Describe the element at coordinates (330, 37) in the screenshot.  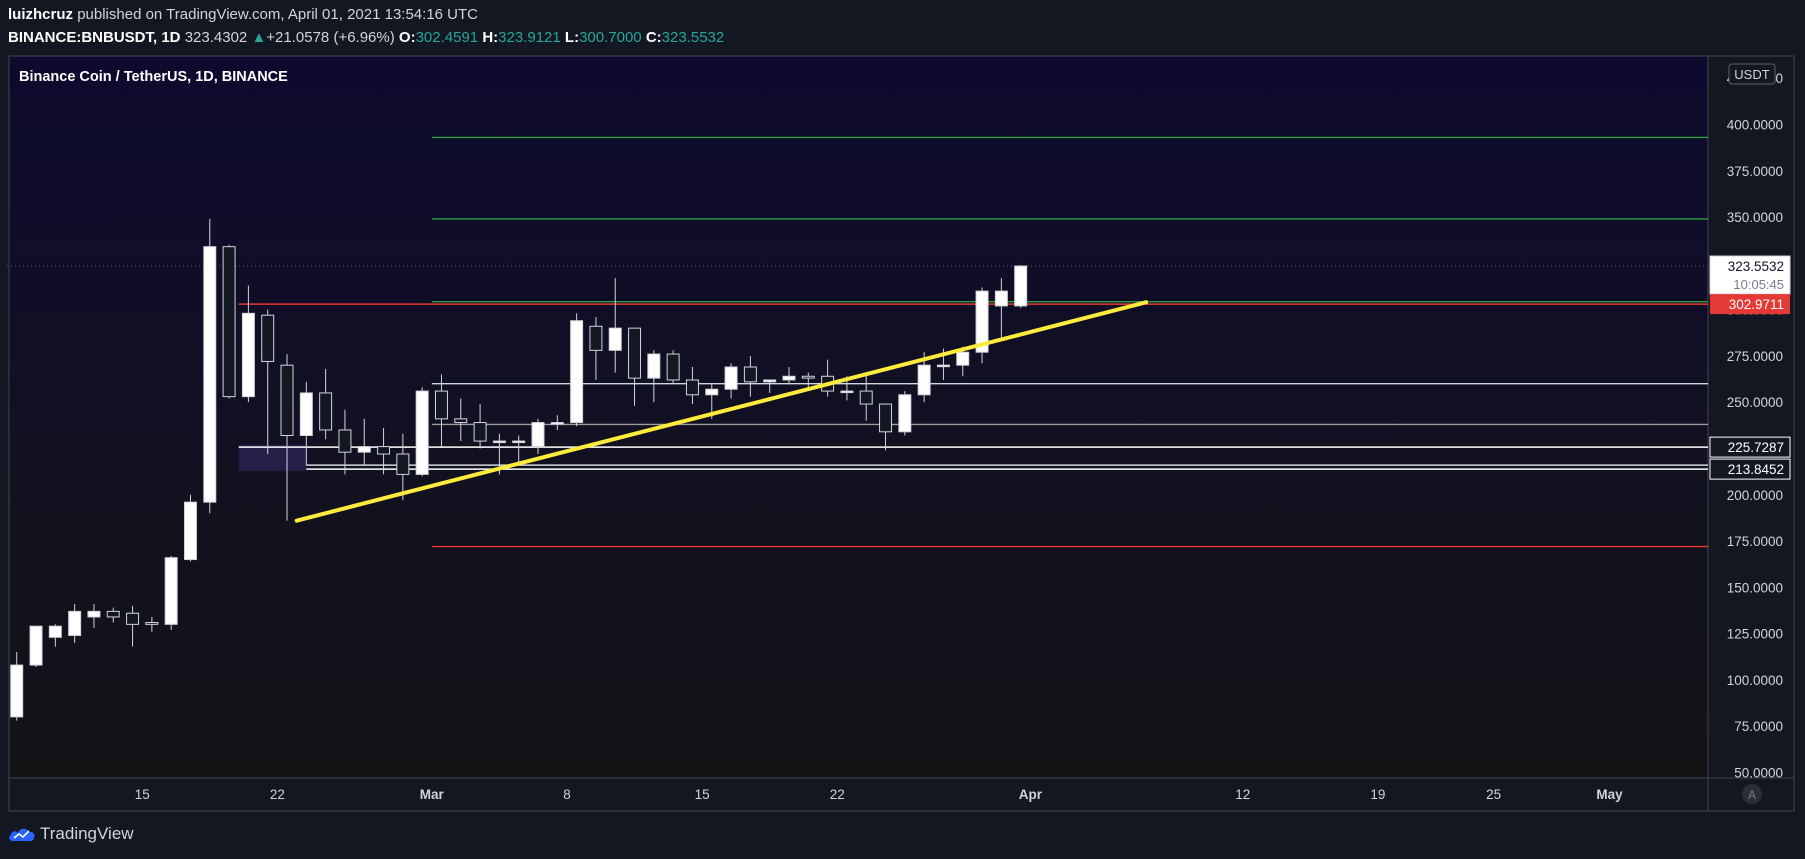
I see `change-text: +21.0578 (+6.96%)` at that location.